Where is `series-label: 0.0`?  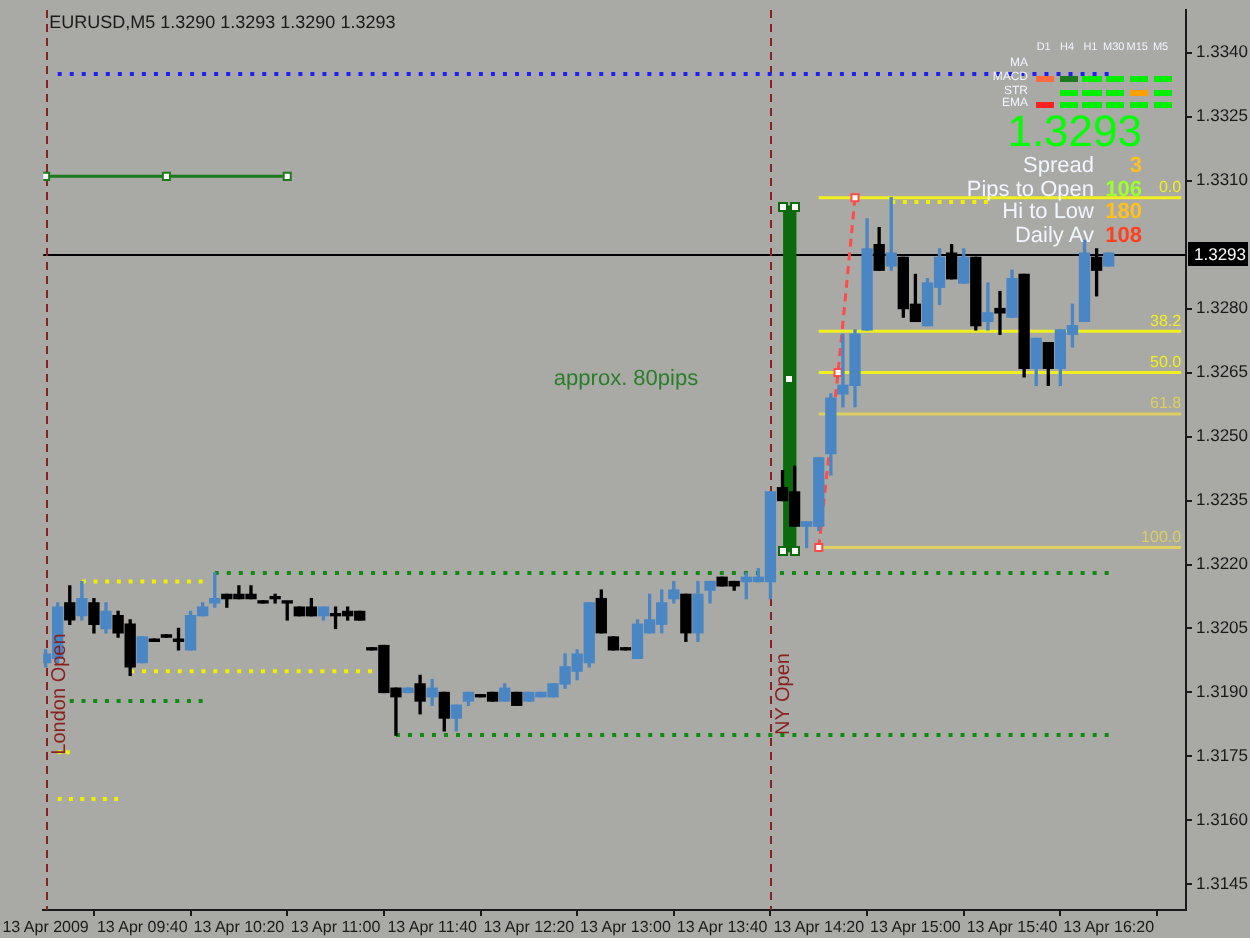
series-label: 0.0 is located at coordinates (1170, 187).